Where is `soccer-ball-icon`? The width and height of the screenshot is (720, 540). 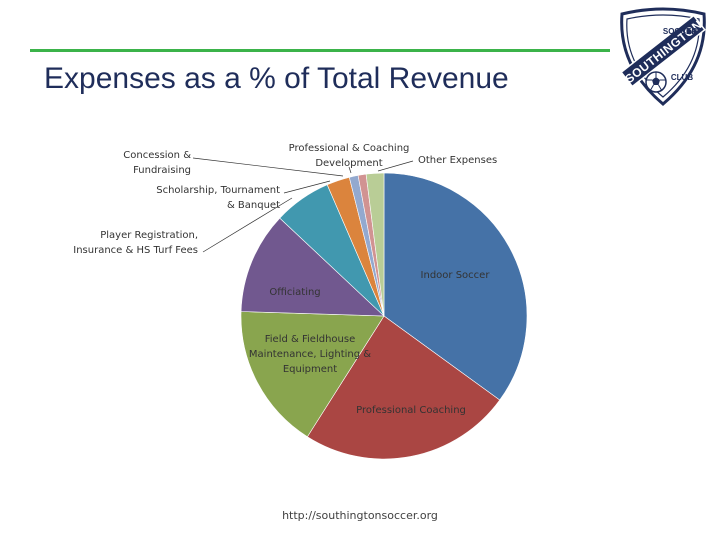 soccer-ball-icon is located at coordinates (656, 82).